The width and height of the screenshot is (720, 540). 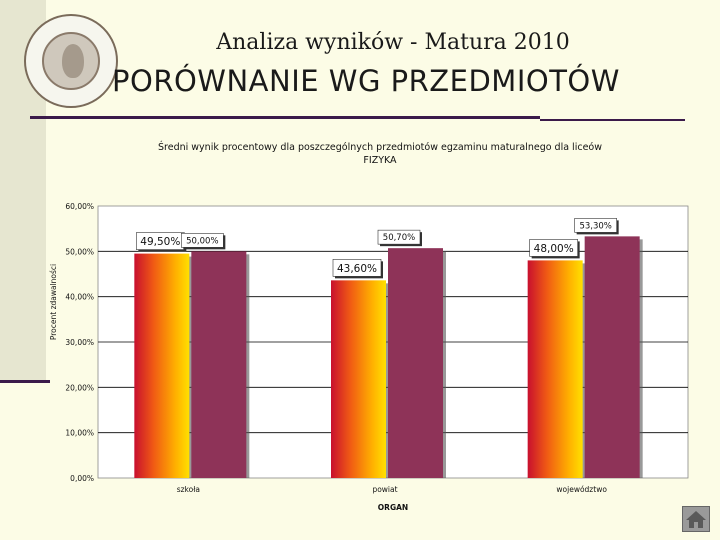 What do you see at coordinates (384, 489) in the screenshot?
I see `x-tick-label: powiat` at bounding box center [384, 489].